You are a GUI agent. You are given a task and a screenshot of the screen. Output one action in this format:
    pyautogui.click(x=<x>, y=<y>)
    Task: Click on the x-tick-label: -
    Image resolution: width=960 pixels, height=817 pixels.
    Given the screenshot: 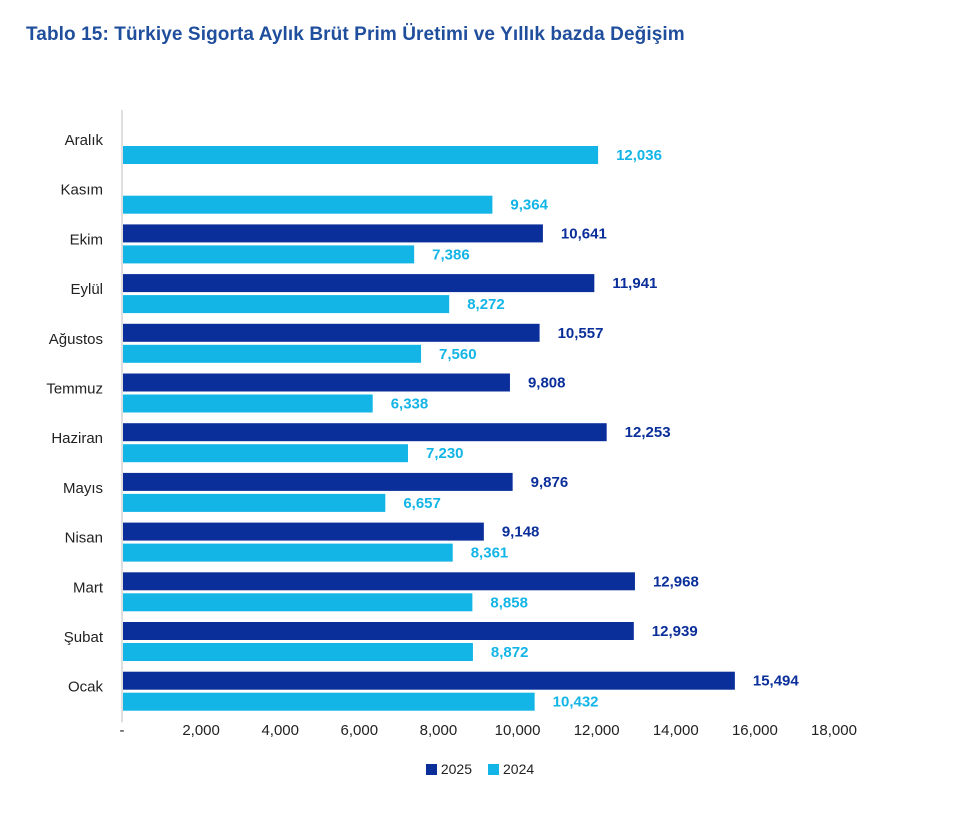 What is the action you would take?
    pyautogui.click(x=122, y=730)
    